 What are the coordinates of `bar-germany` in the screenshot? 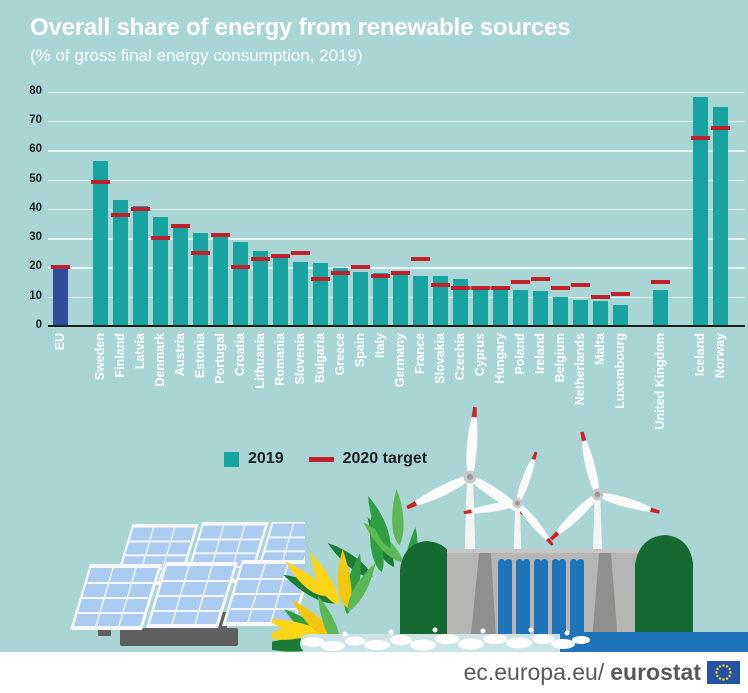 It's located at (400, 300).